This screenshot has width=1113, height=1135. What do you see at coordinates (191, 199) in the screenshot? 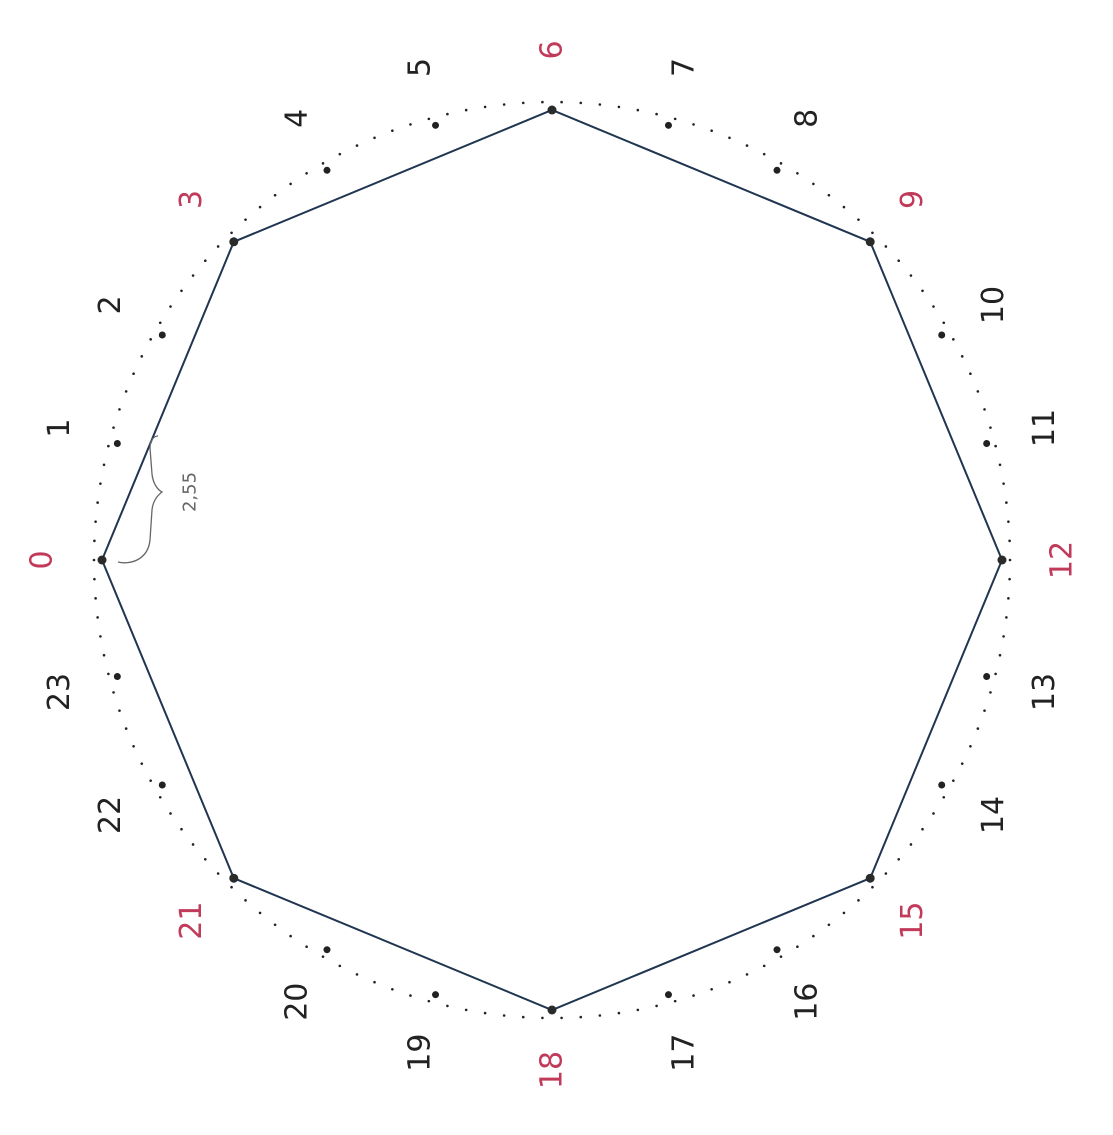
I see `hour-label-3: 3` at bounding box center [191, 199].